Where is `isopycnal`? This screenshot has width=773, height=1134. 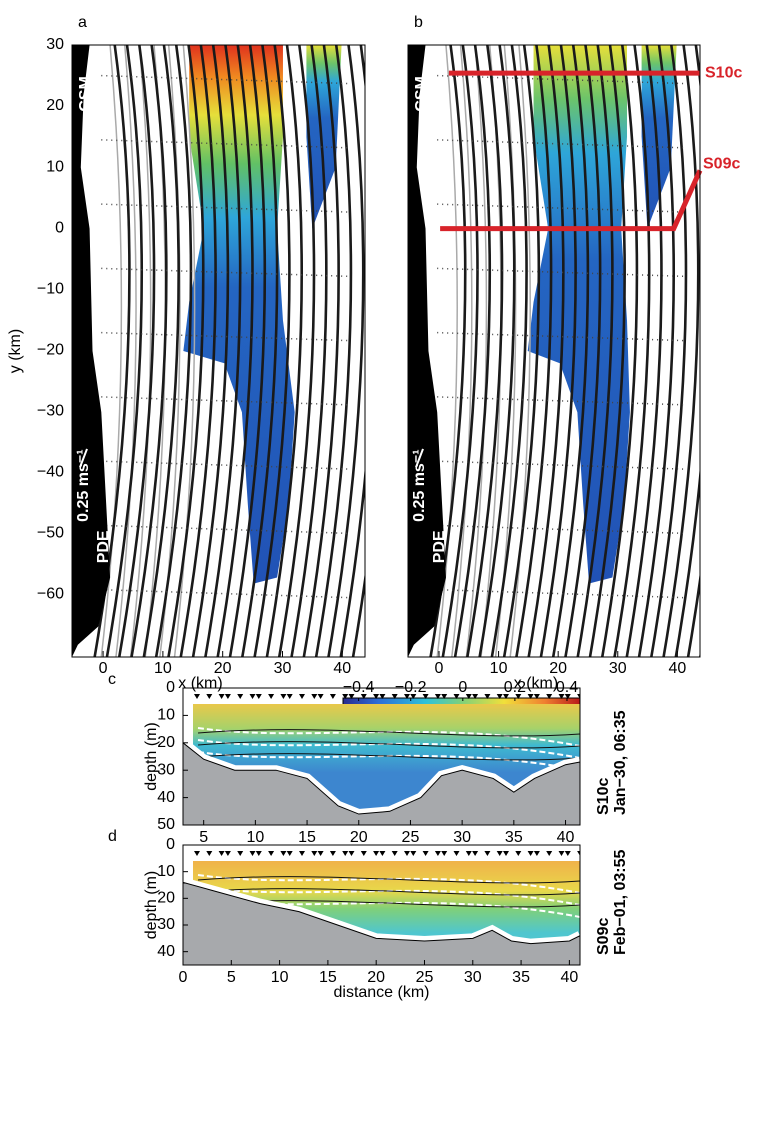 isopycnal is located at coordinates (388, 761).